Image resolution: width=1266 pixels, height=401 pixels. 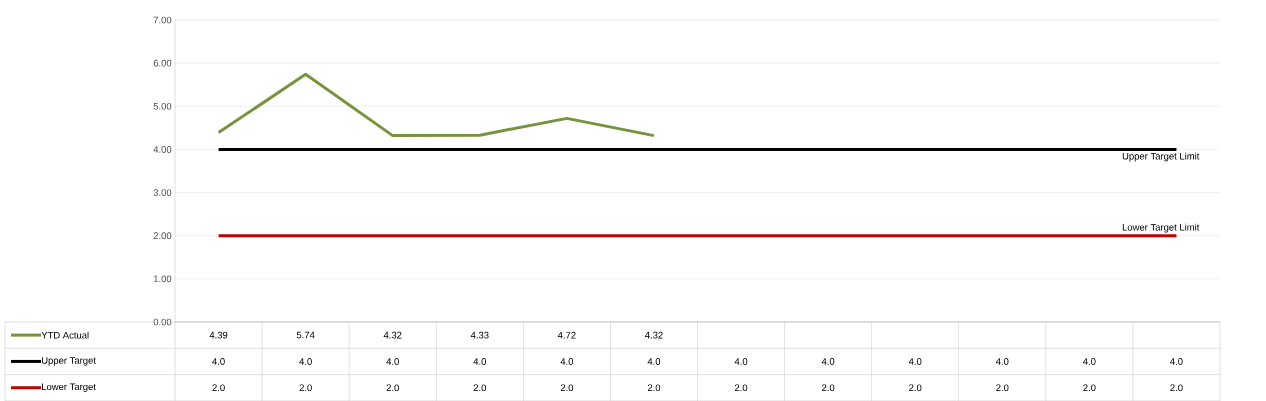 What do you see at coordinates (162, 63) in the screenshot?
I see `y-tick-label: 6.00` at bounding box center [162, 63].